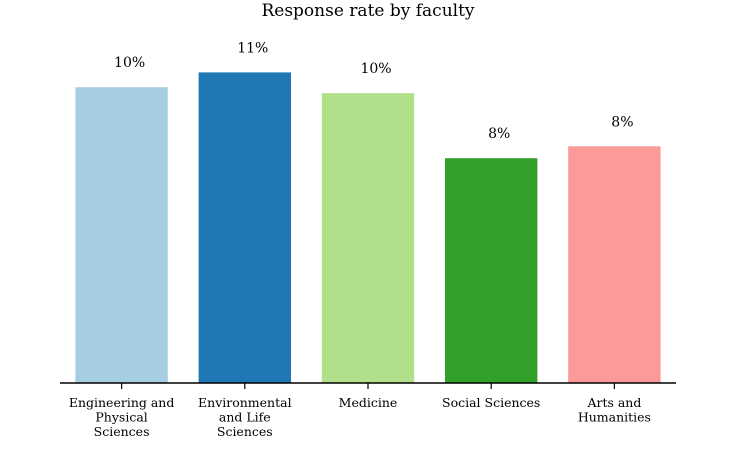 The height and width of the screenshot is (450, 750). Describe the element at coordinates (622, 122) in the screenshot. I see `value-label-4: 8%` at that location.